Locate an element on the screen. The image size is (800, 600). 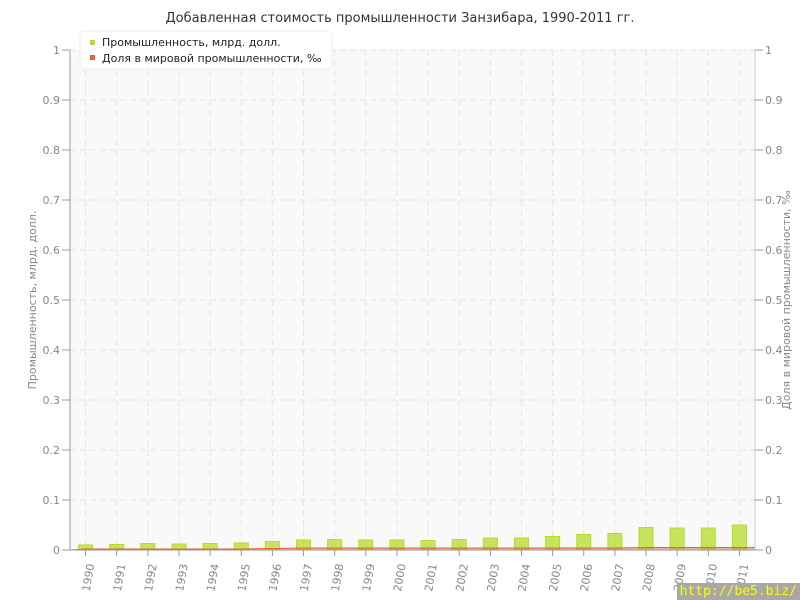
x-tick-label: 2007 is located at coordinates (618, 578).